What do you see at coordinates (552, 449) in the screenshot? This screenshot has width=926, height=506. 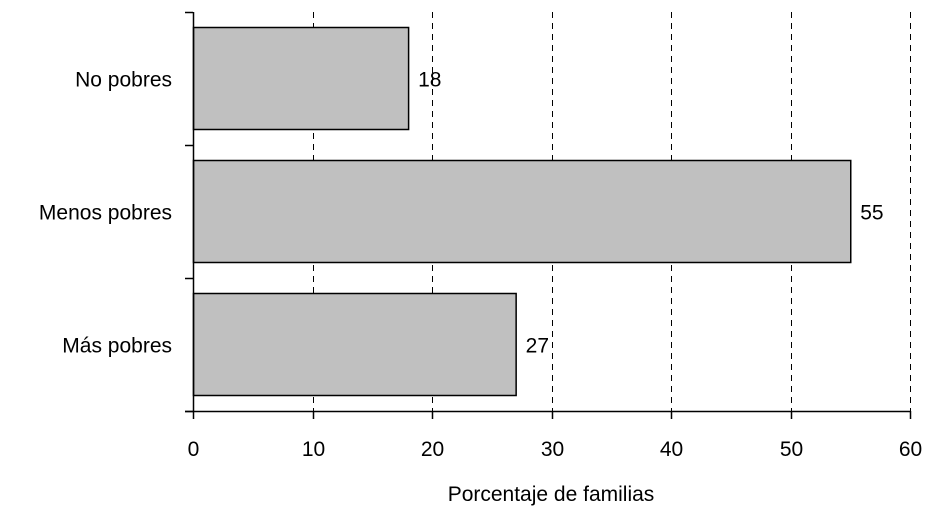 I see `x-tick-label-30: 30` at bounding box center [552, 449].